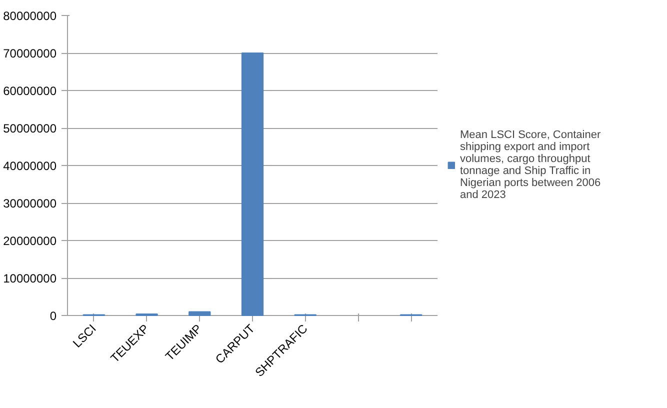 This screenshot has width=667, height=408. I want to click on y-tick-label: 80000000, so click(30, 16).